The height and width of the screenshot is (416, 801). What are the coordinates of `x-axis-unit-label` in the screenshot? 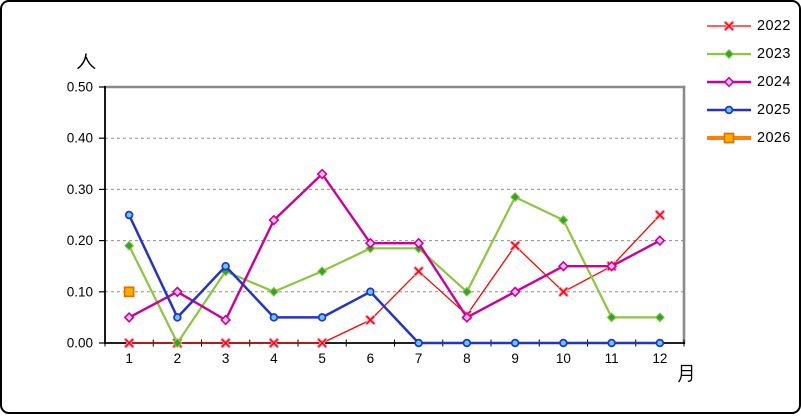 It's located at (685, 373).